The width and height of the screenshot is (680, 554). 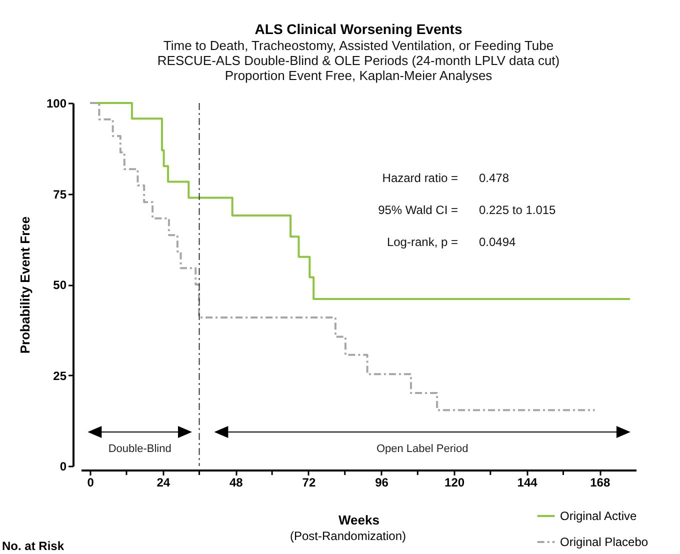 I want to click on annotation: 0.0494, so click(x=497, y=242).